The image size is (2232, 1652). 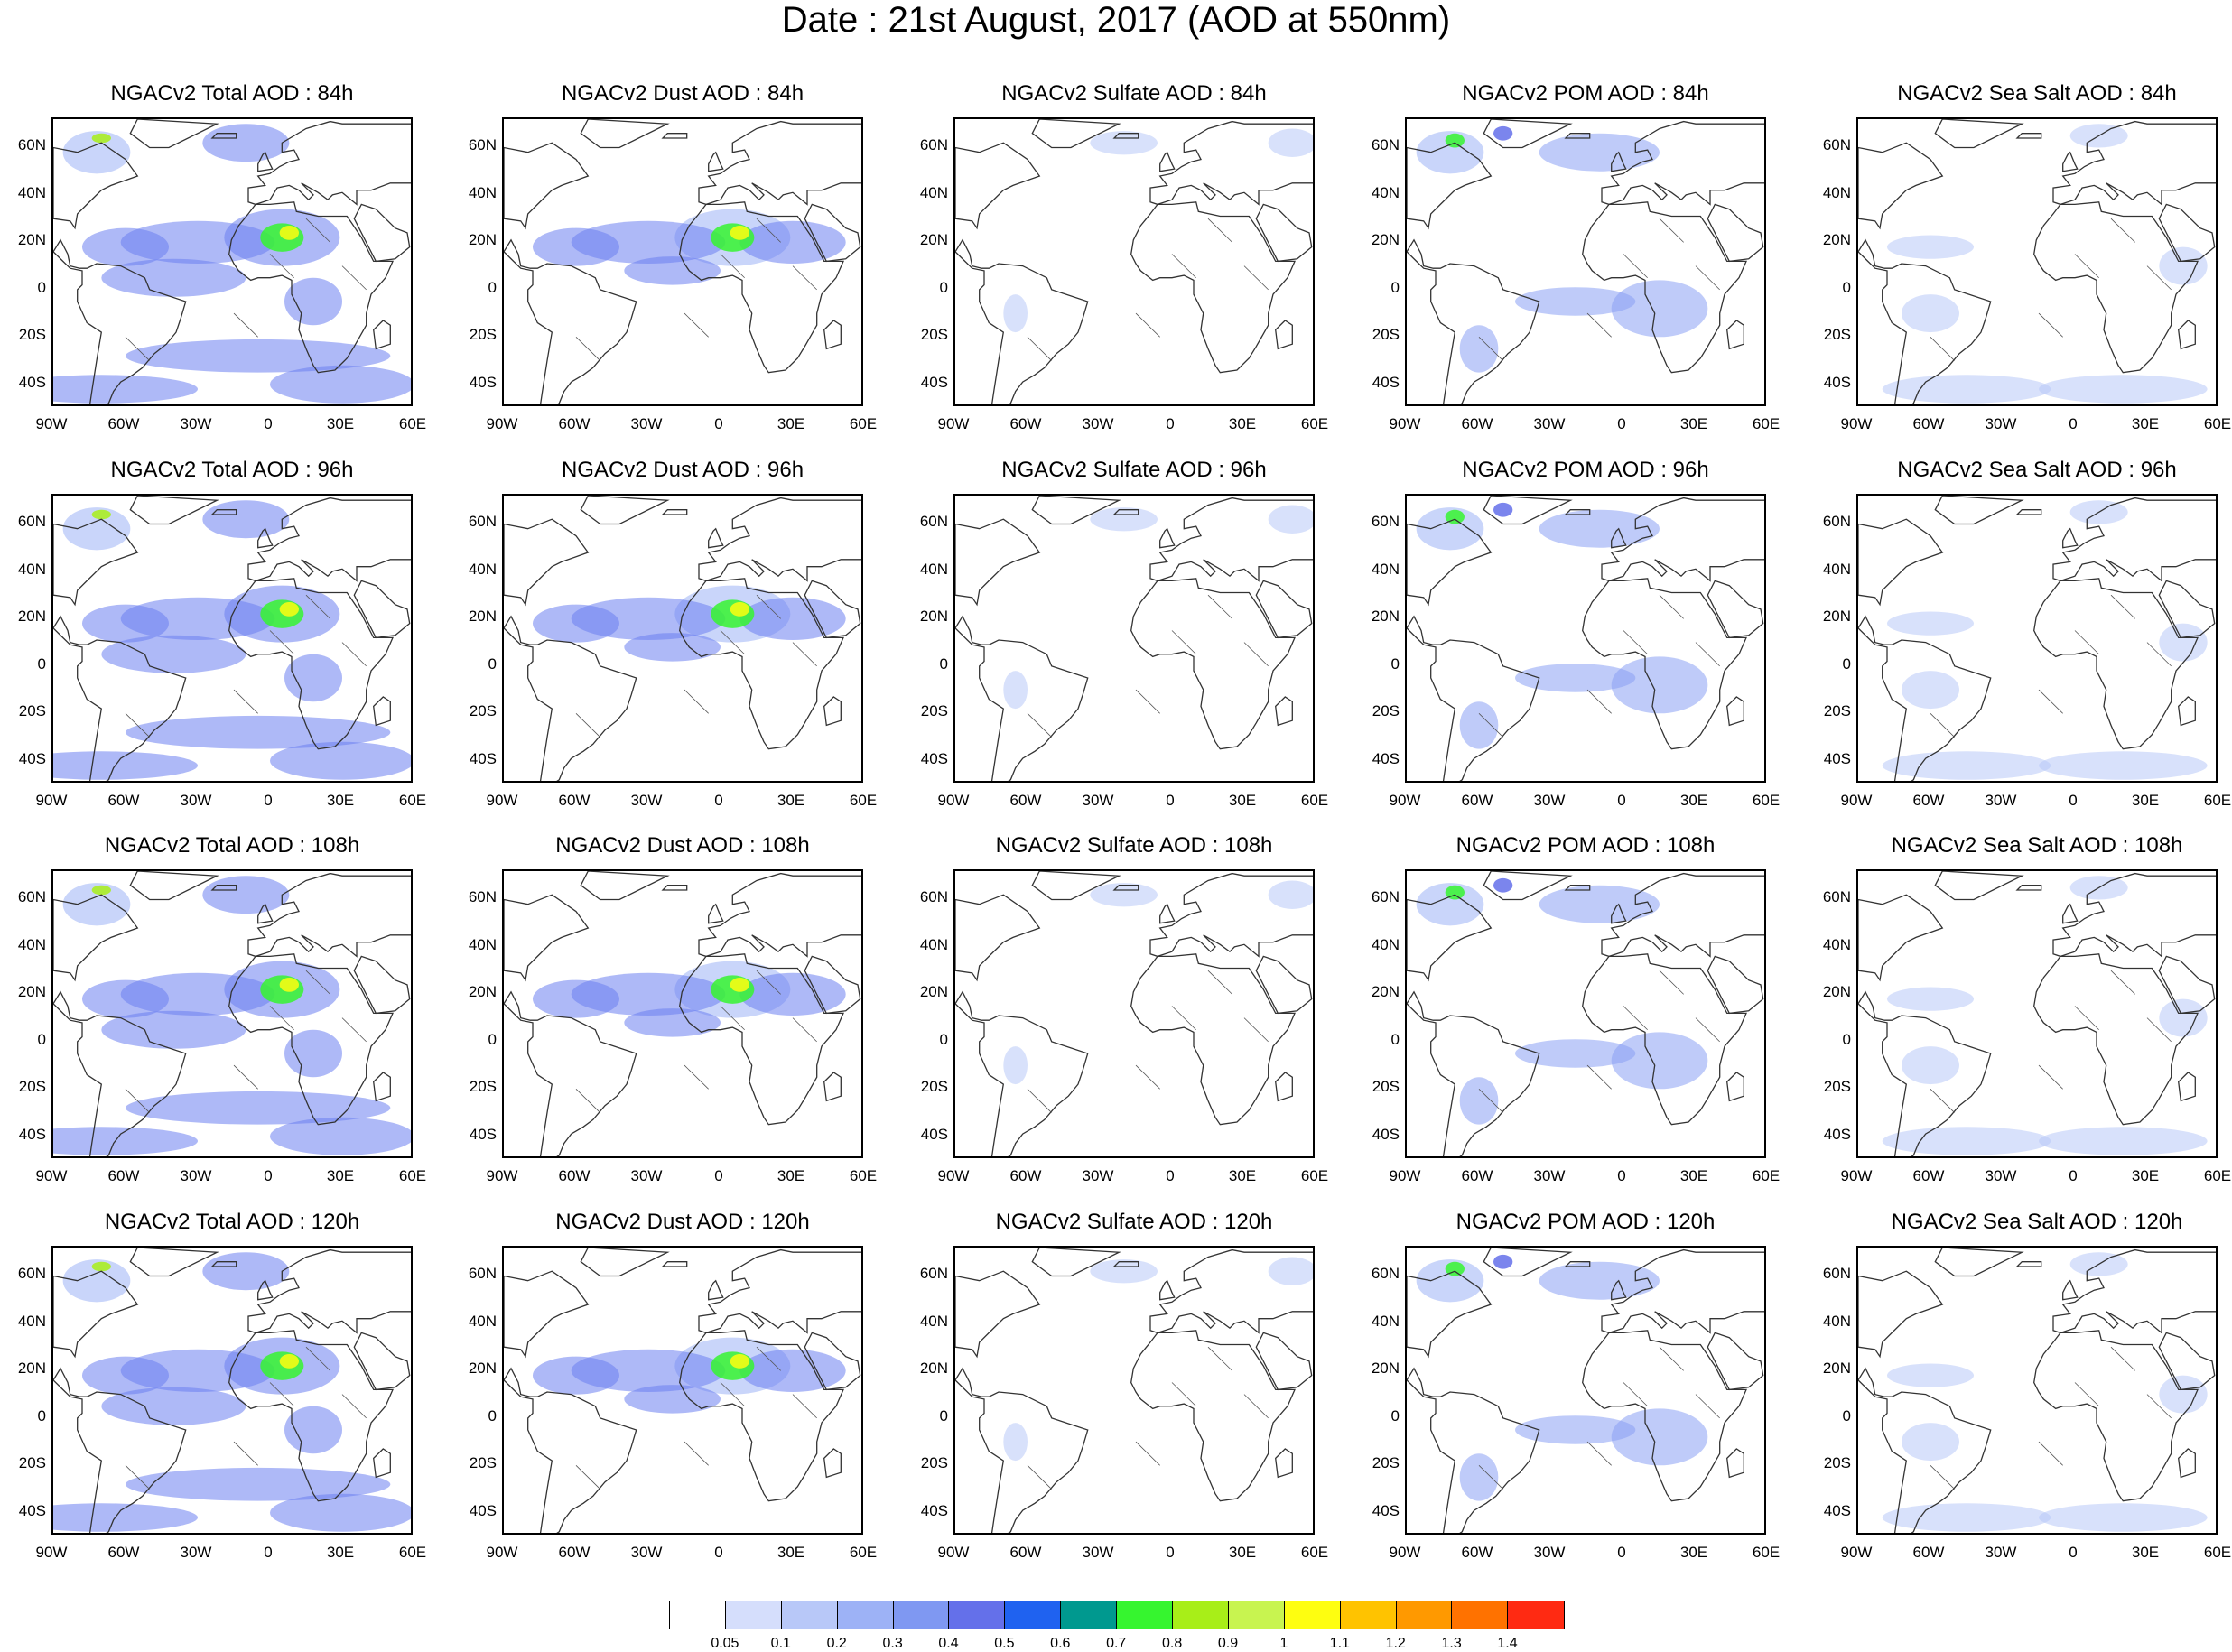 What do you see at coordinates (1846, 1039) in the screenshot?
I see `y-tick-label: 0` at bounding box center [1846, 1039].